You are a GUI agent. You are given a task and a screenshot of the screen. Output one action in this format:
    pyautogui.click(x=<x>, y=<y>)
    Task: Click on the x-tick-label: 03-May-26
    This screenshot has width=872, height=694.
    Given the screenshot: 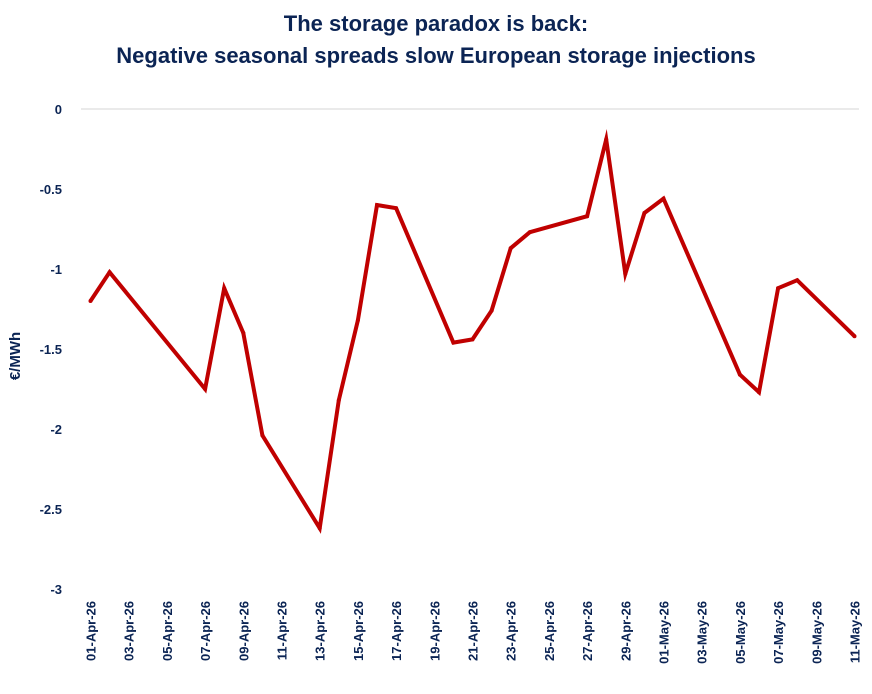 What is the action you would take?
    pyautogui.click(x=702, y=632)
    